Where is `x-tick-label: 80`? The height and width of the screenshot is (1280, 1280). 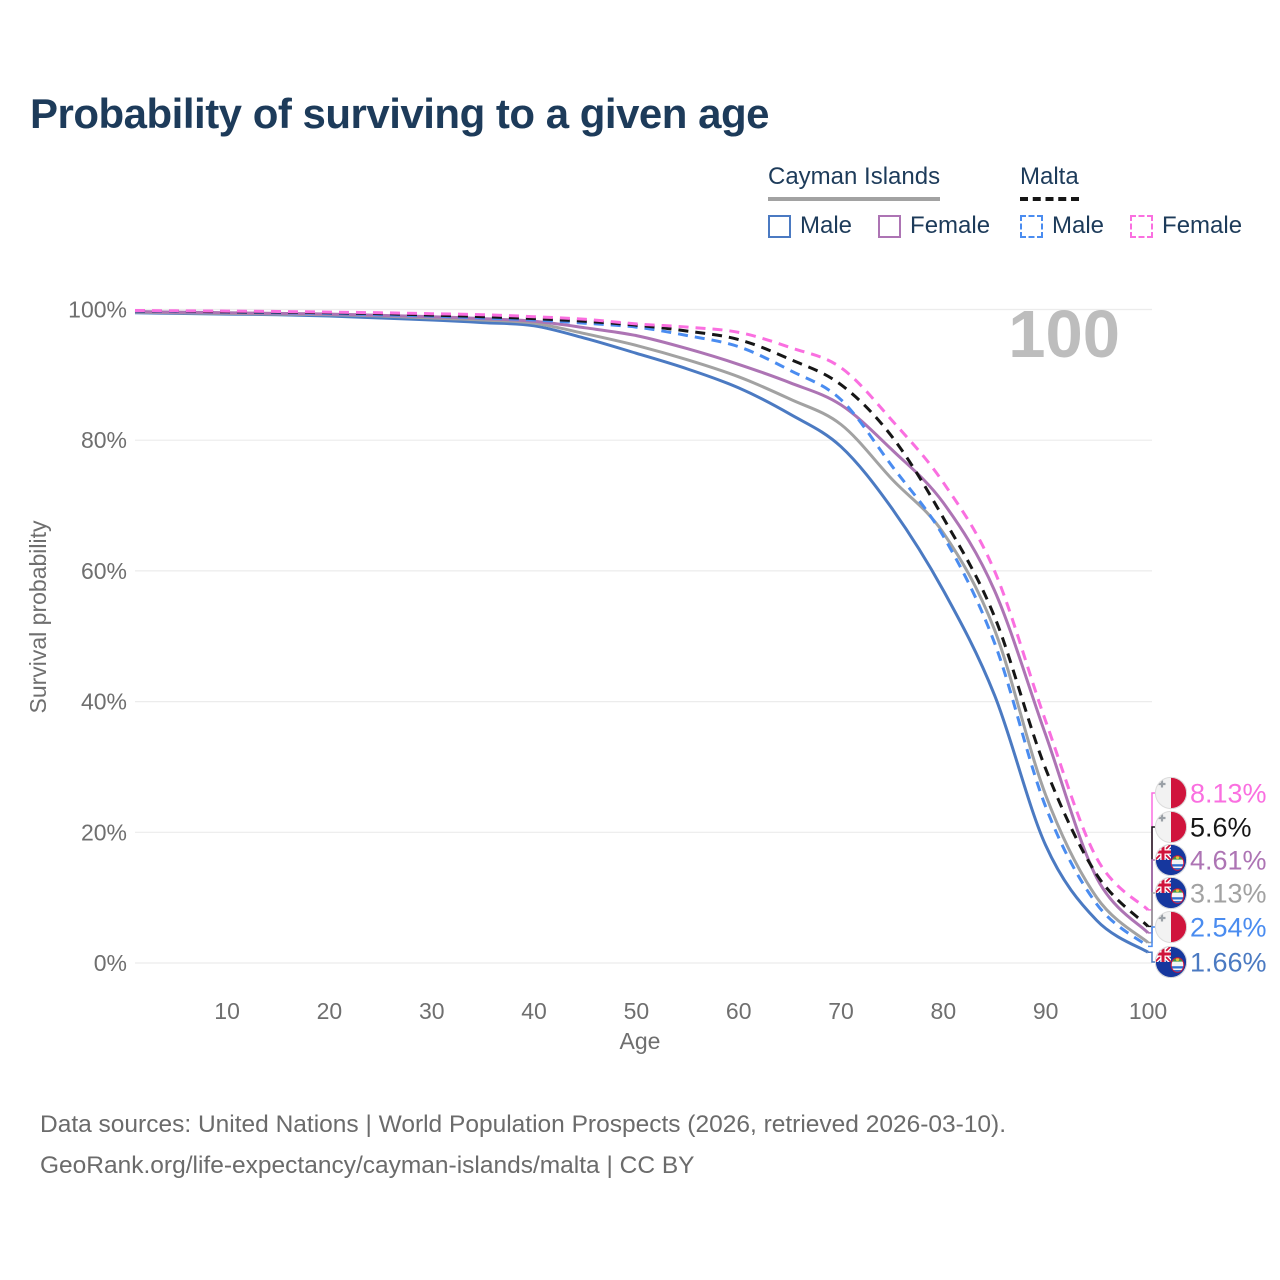 x-tick-label: 80 is located at coordinates (944, 1011).